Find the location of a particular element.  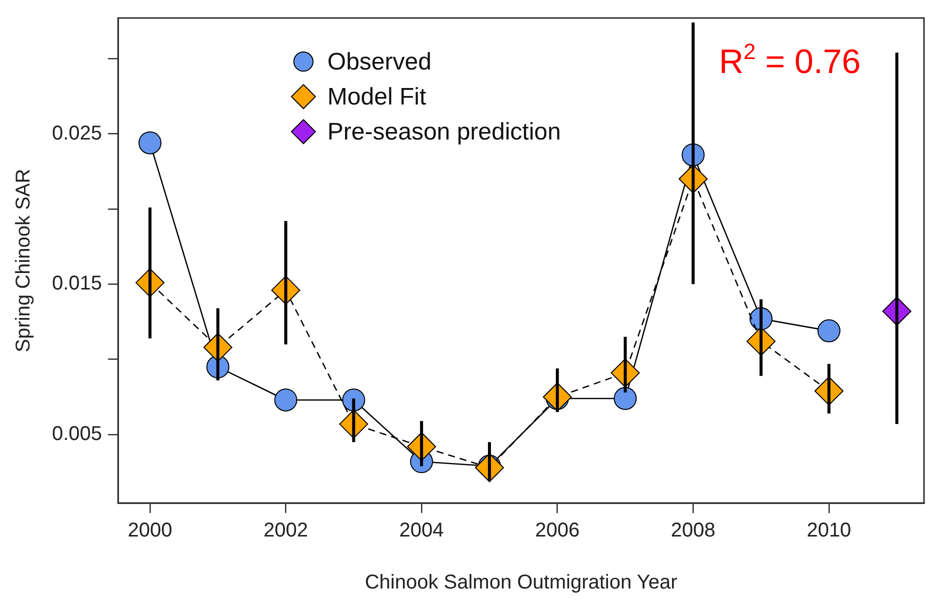

y-tick-label: 0.025 is located at coordinates (77, 133).